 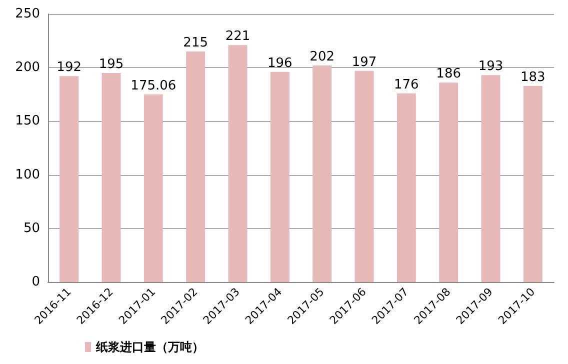 I want to click on legend-label: 纸浆进口量（万吨）, so click(x=149, y=347).